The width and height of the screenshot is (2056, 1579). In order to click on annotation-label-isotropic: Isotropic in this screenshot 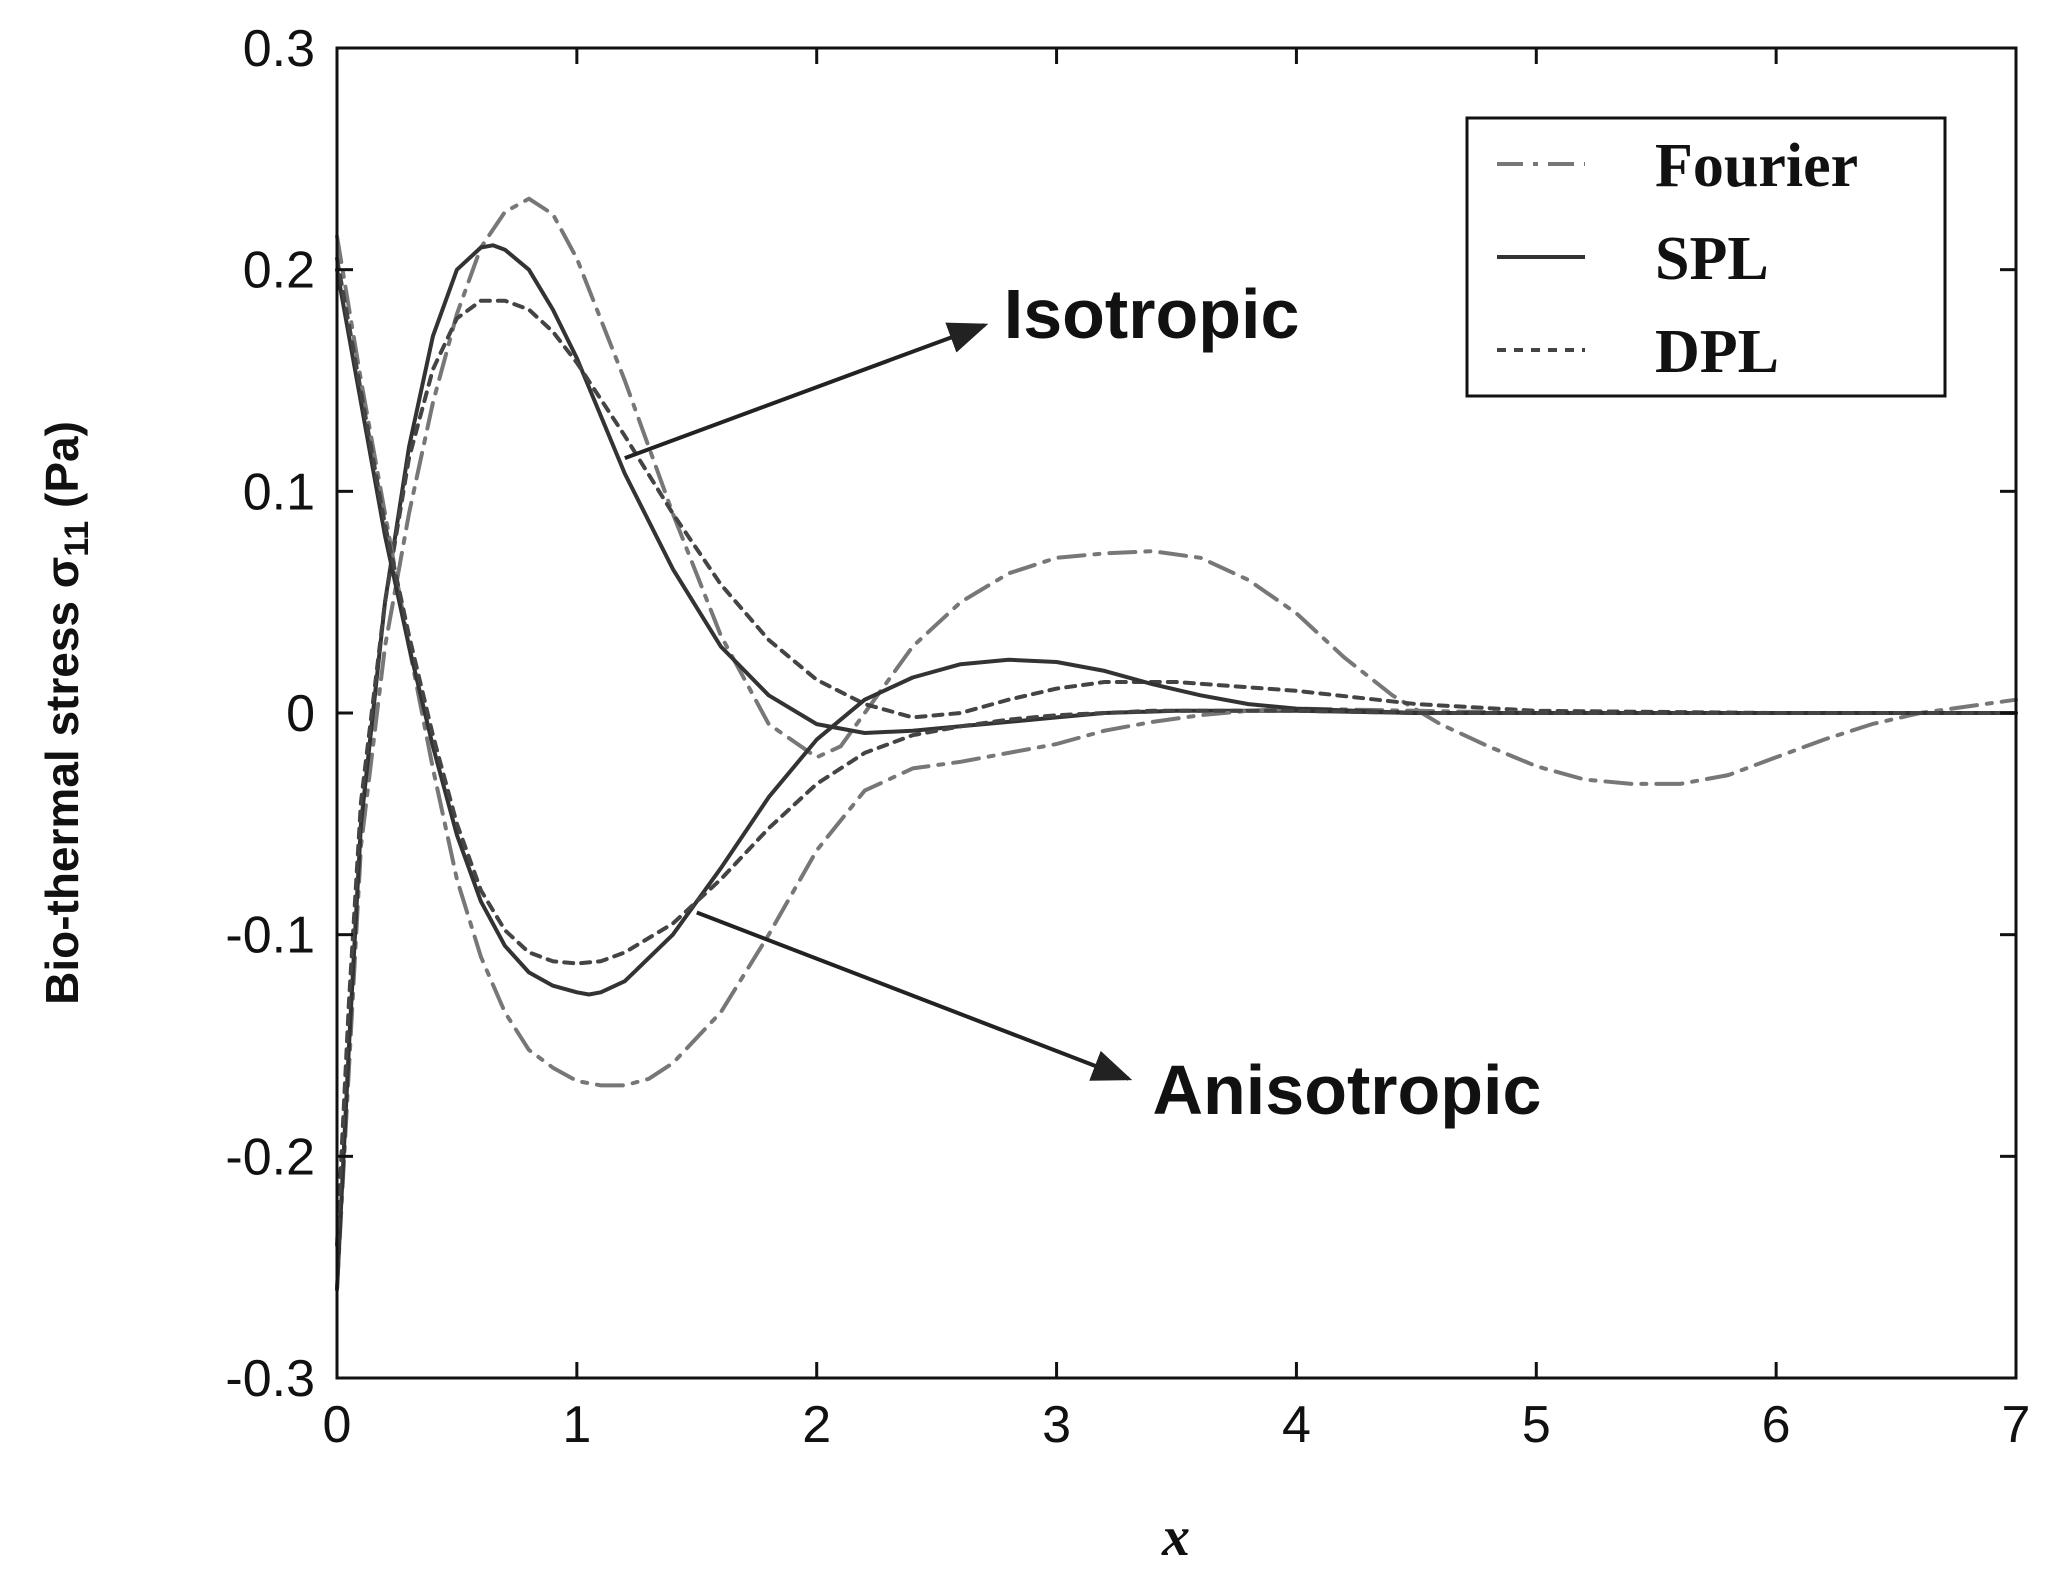, I will do `click(1152, 314)`.